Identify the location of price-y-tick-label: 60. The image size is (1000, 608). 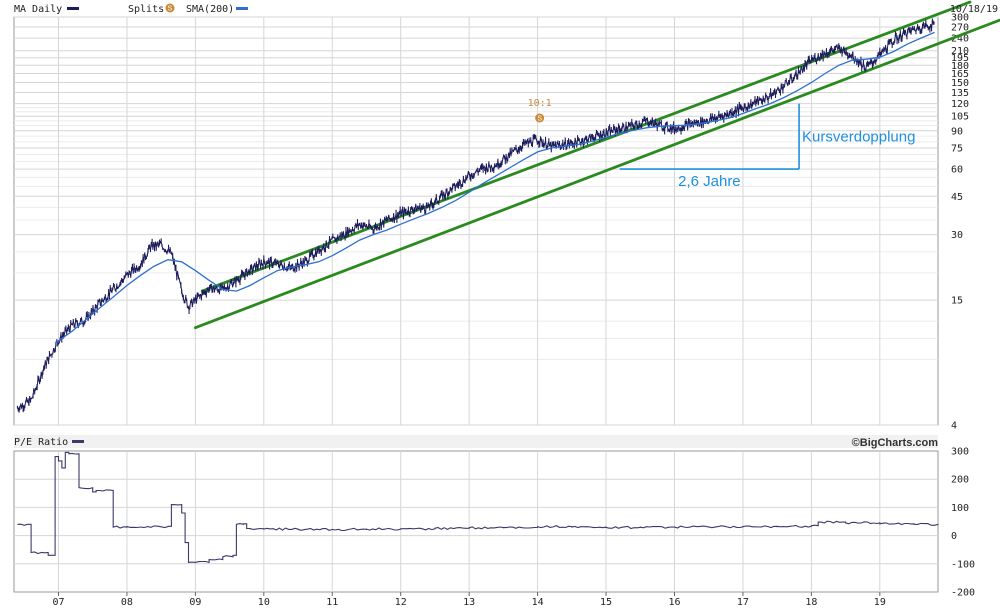
(957, 170).